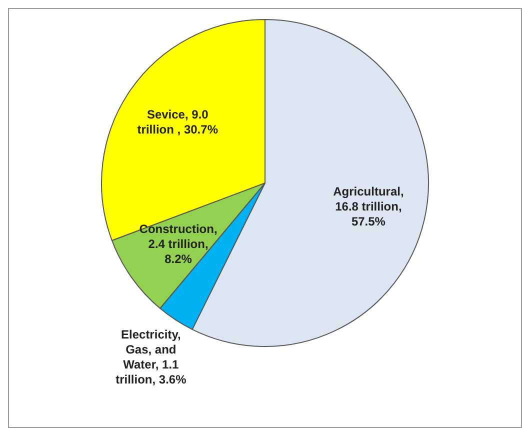  What do you see at coordinates (178, 244) in the screenshot?
I see `slice-label: Construction, 2.4 trillion, 8.2%` at bounding box center [178, 244].